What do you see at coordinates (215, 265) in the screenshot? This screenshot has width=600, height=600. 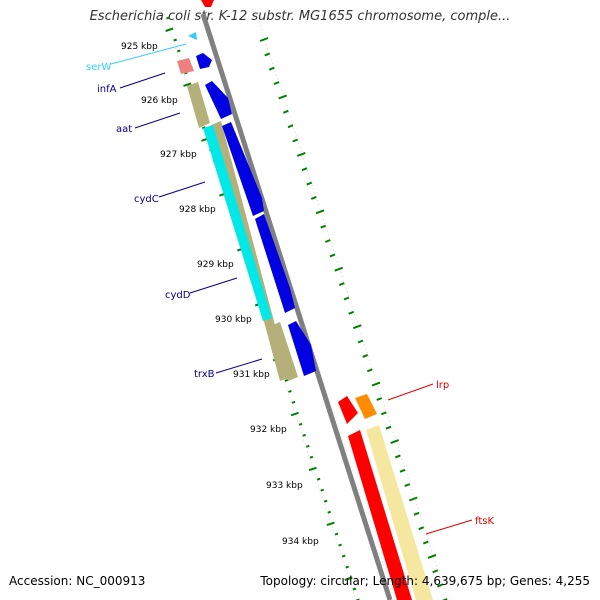 I see `tick-label-929: 929 kbp` at bounding box center [215, 265].